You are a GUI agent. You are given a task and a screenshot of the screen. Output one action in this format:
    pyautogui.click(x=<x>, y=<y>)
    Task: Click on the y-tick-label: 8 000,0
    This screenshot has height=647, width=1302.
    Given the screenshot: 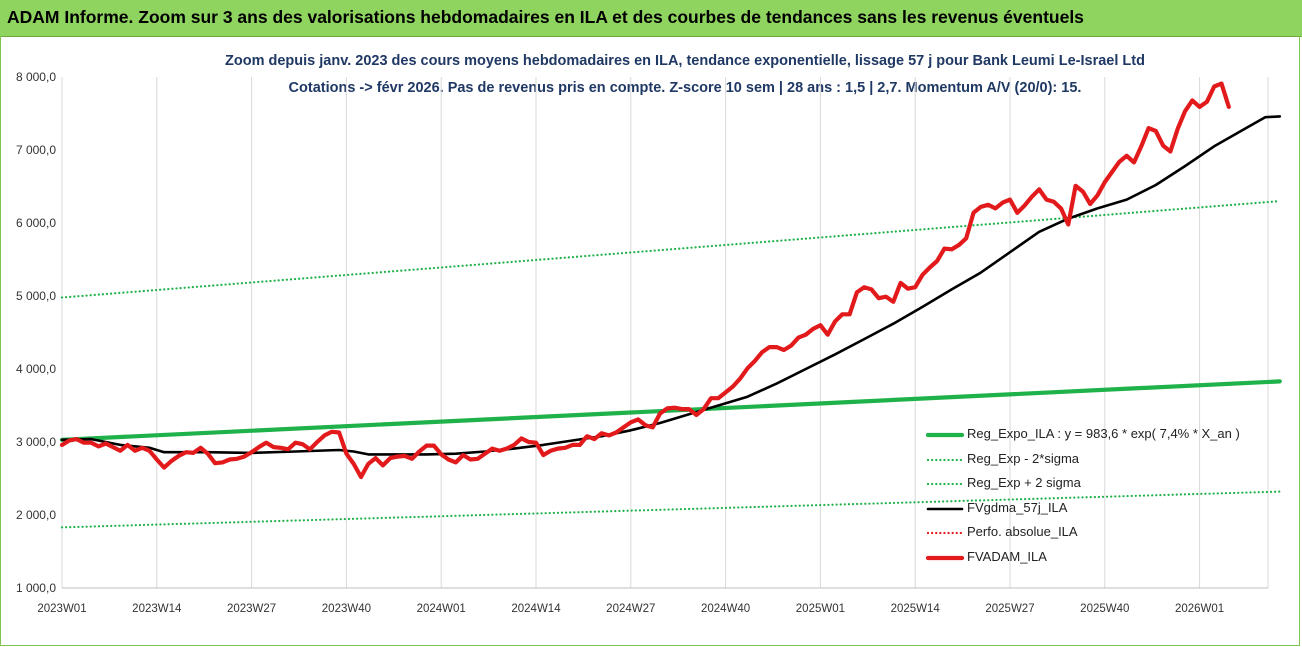 What is the action you would take?
    pyautogui.click(x=36, y=77)
    